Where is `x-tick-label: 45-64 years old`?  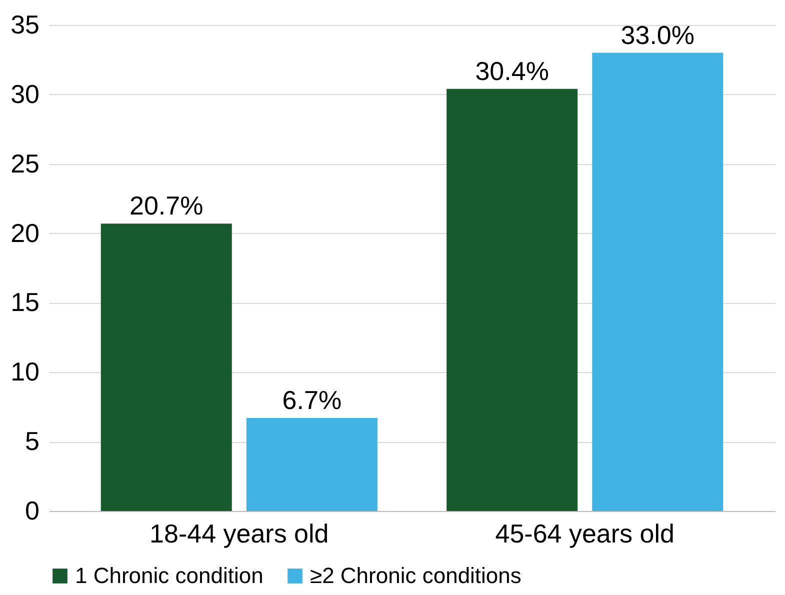
x-tick-label: 45-64 years old is located at coordinates (584, 533).